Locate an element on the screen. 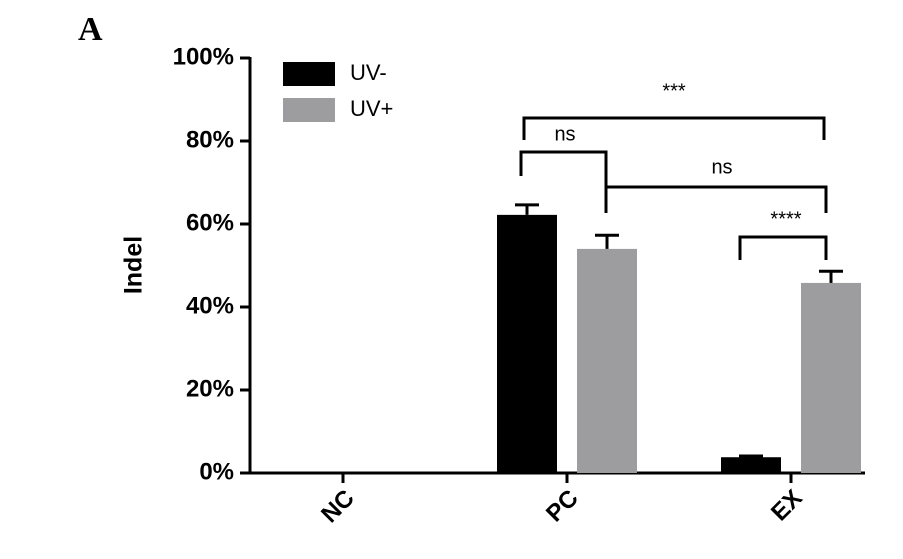 This screenshot has height=559, width=903. panel-label: A is located at coordinates (90, 29).